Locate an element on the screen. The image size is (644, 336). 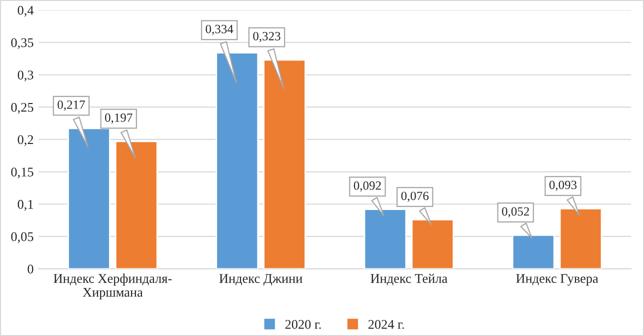
data-label: 0,092 is located at coordinates (367, 186).